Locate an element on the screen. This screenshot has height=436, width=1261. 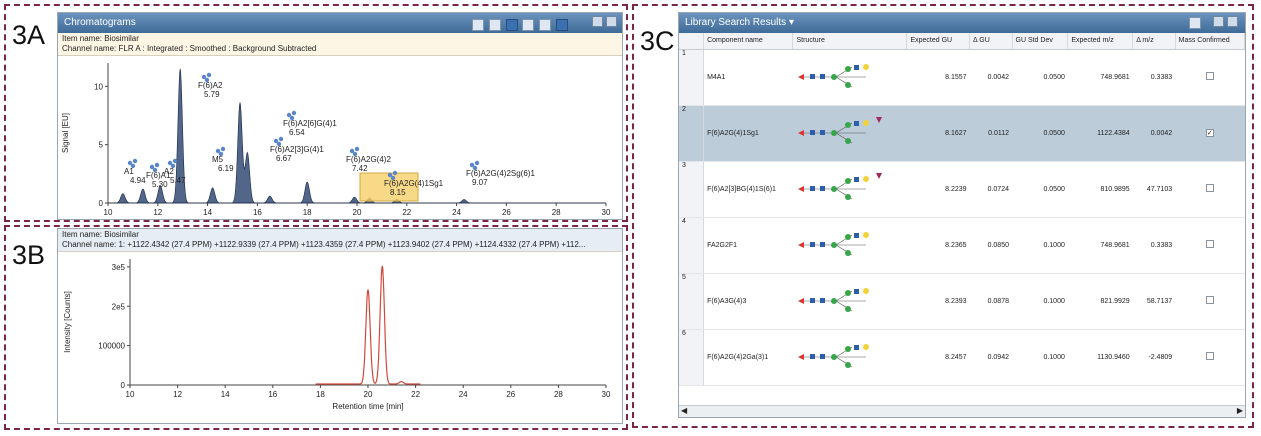
peak-label-rt: 4.94 is located at coordinates (138, 180).